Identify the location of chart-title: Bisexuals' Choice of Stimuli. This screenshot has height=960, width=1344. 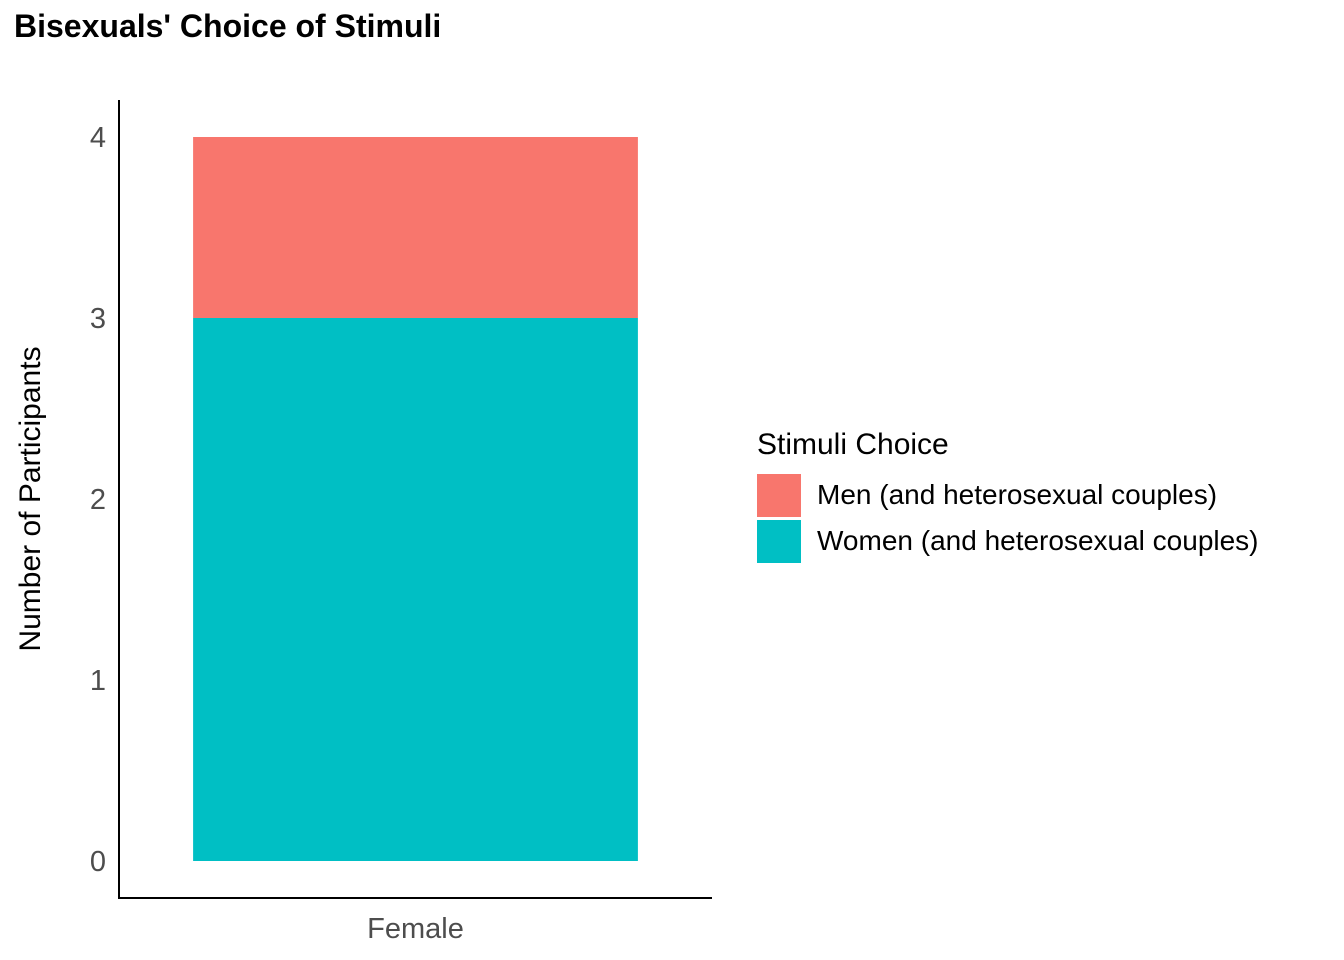
(228, 26).